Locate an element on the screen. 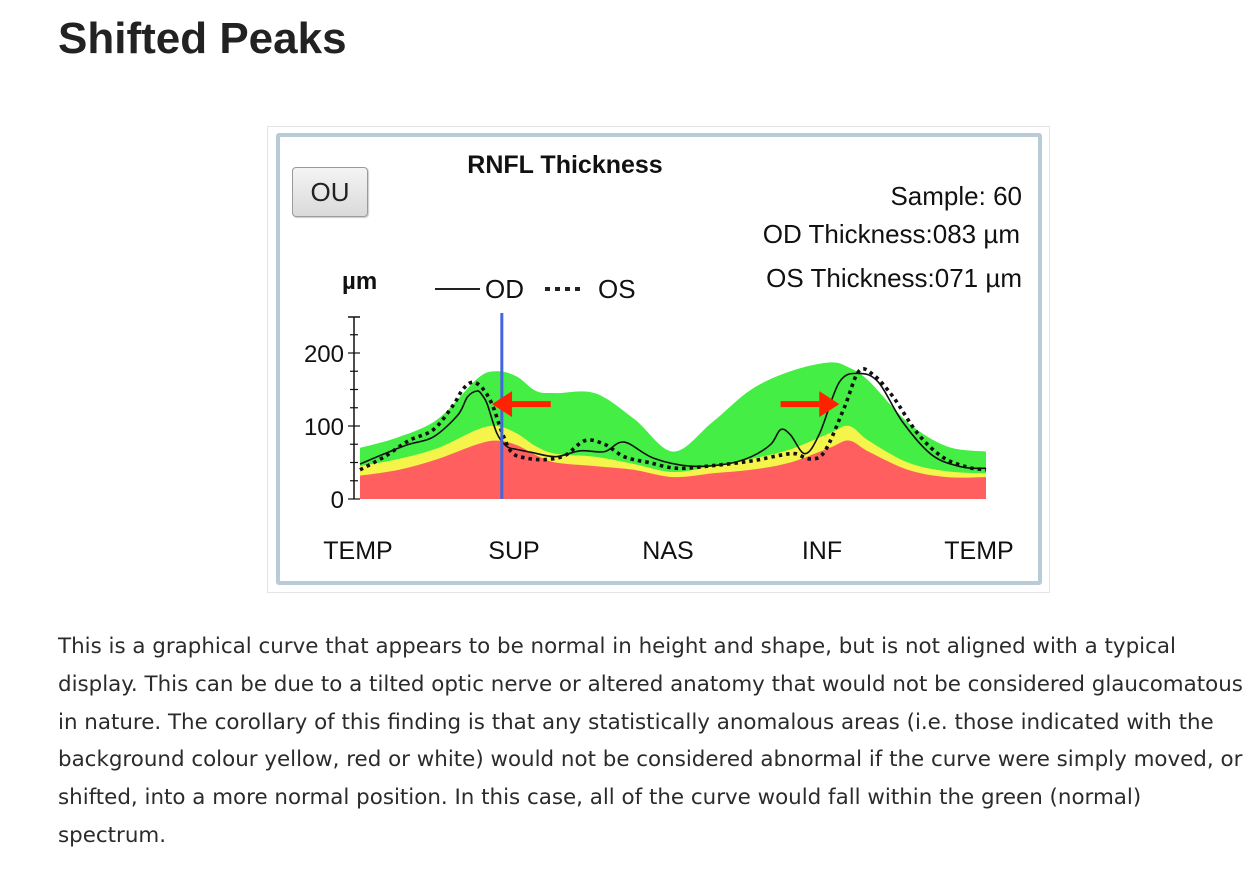 Image resolution: width=1259 pixels, height=877 pixels. y-tick-label: 200 is located at coordinates (324, 354).